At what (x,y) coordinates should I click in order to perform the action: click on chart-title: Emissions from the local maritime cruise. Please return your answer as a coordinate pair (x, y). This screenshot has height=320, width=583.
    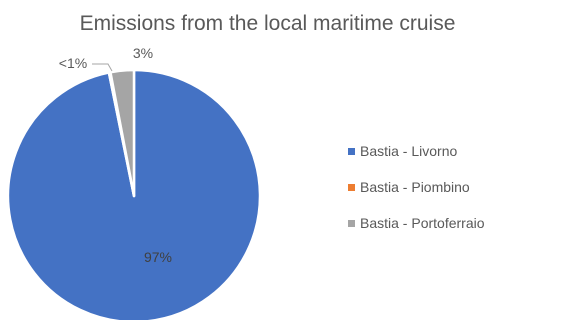
    Looking at the image, I should click on (267, 23).